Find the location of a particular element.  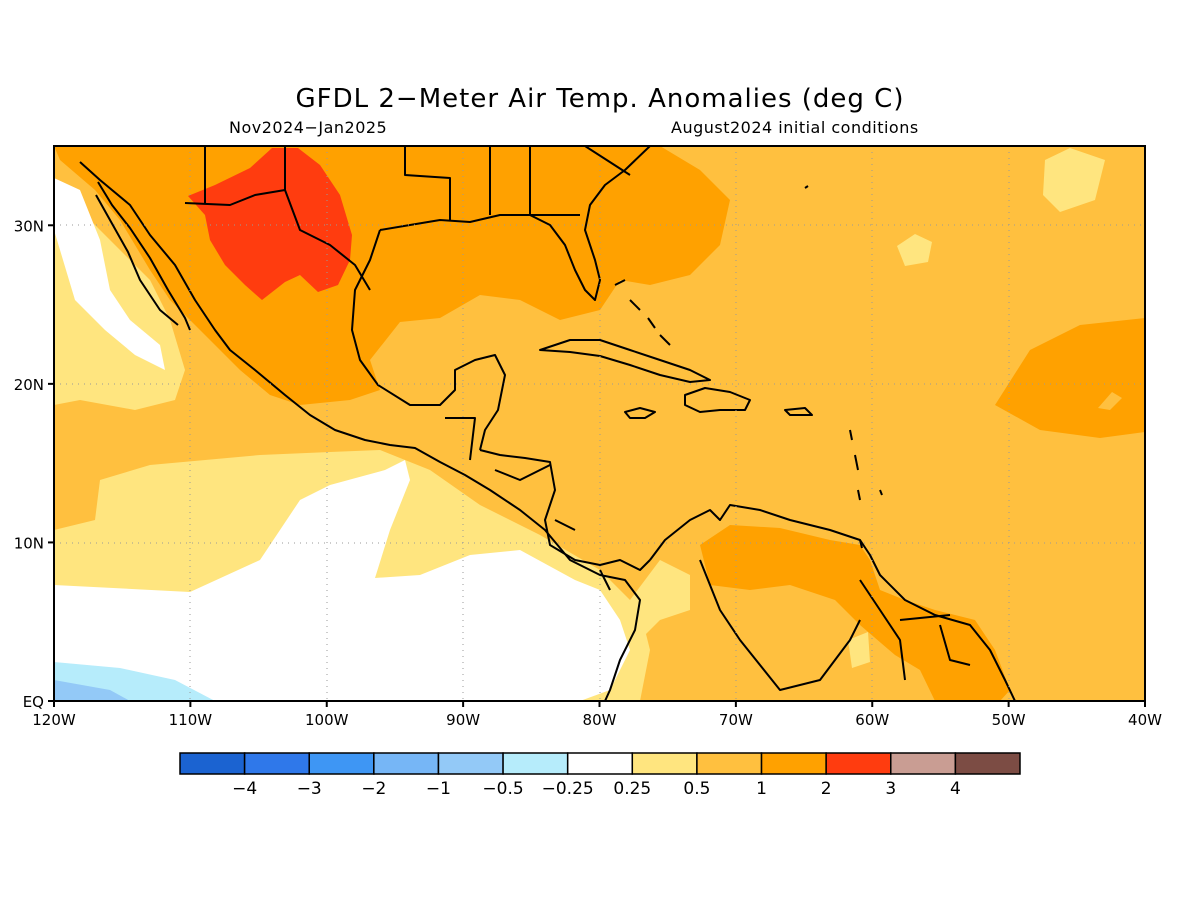

field-red-mexico is located at coordinates (270, 224).